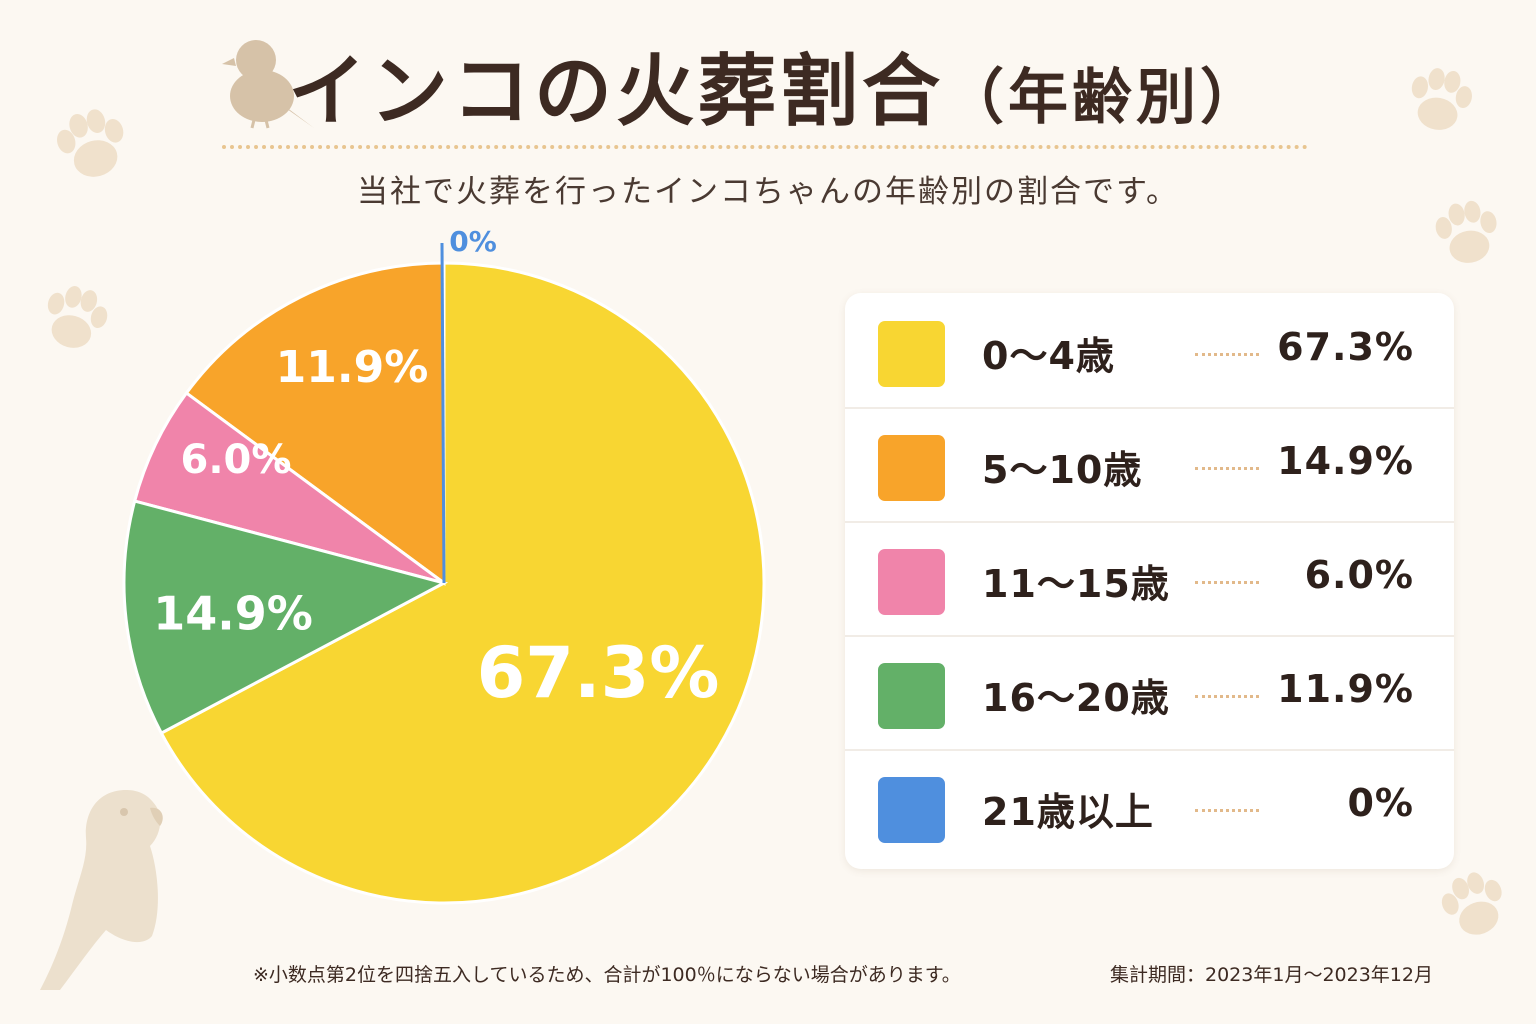 The height and width of the screenshot is (1024, 1536). What do you see at coordinates (1048, 356) in the screenshot?
I see `legend-label: 0～4歳` at bounding box center [1048, 356].